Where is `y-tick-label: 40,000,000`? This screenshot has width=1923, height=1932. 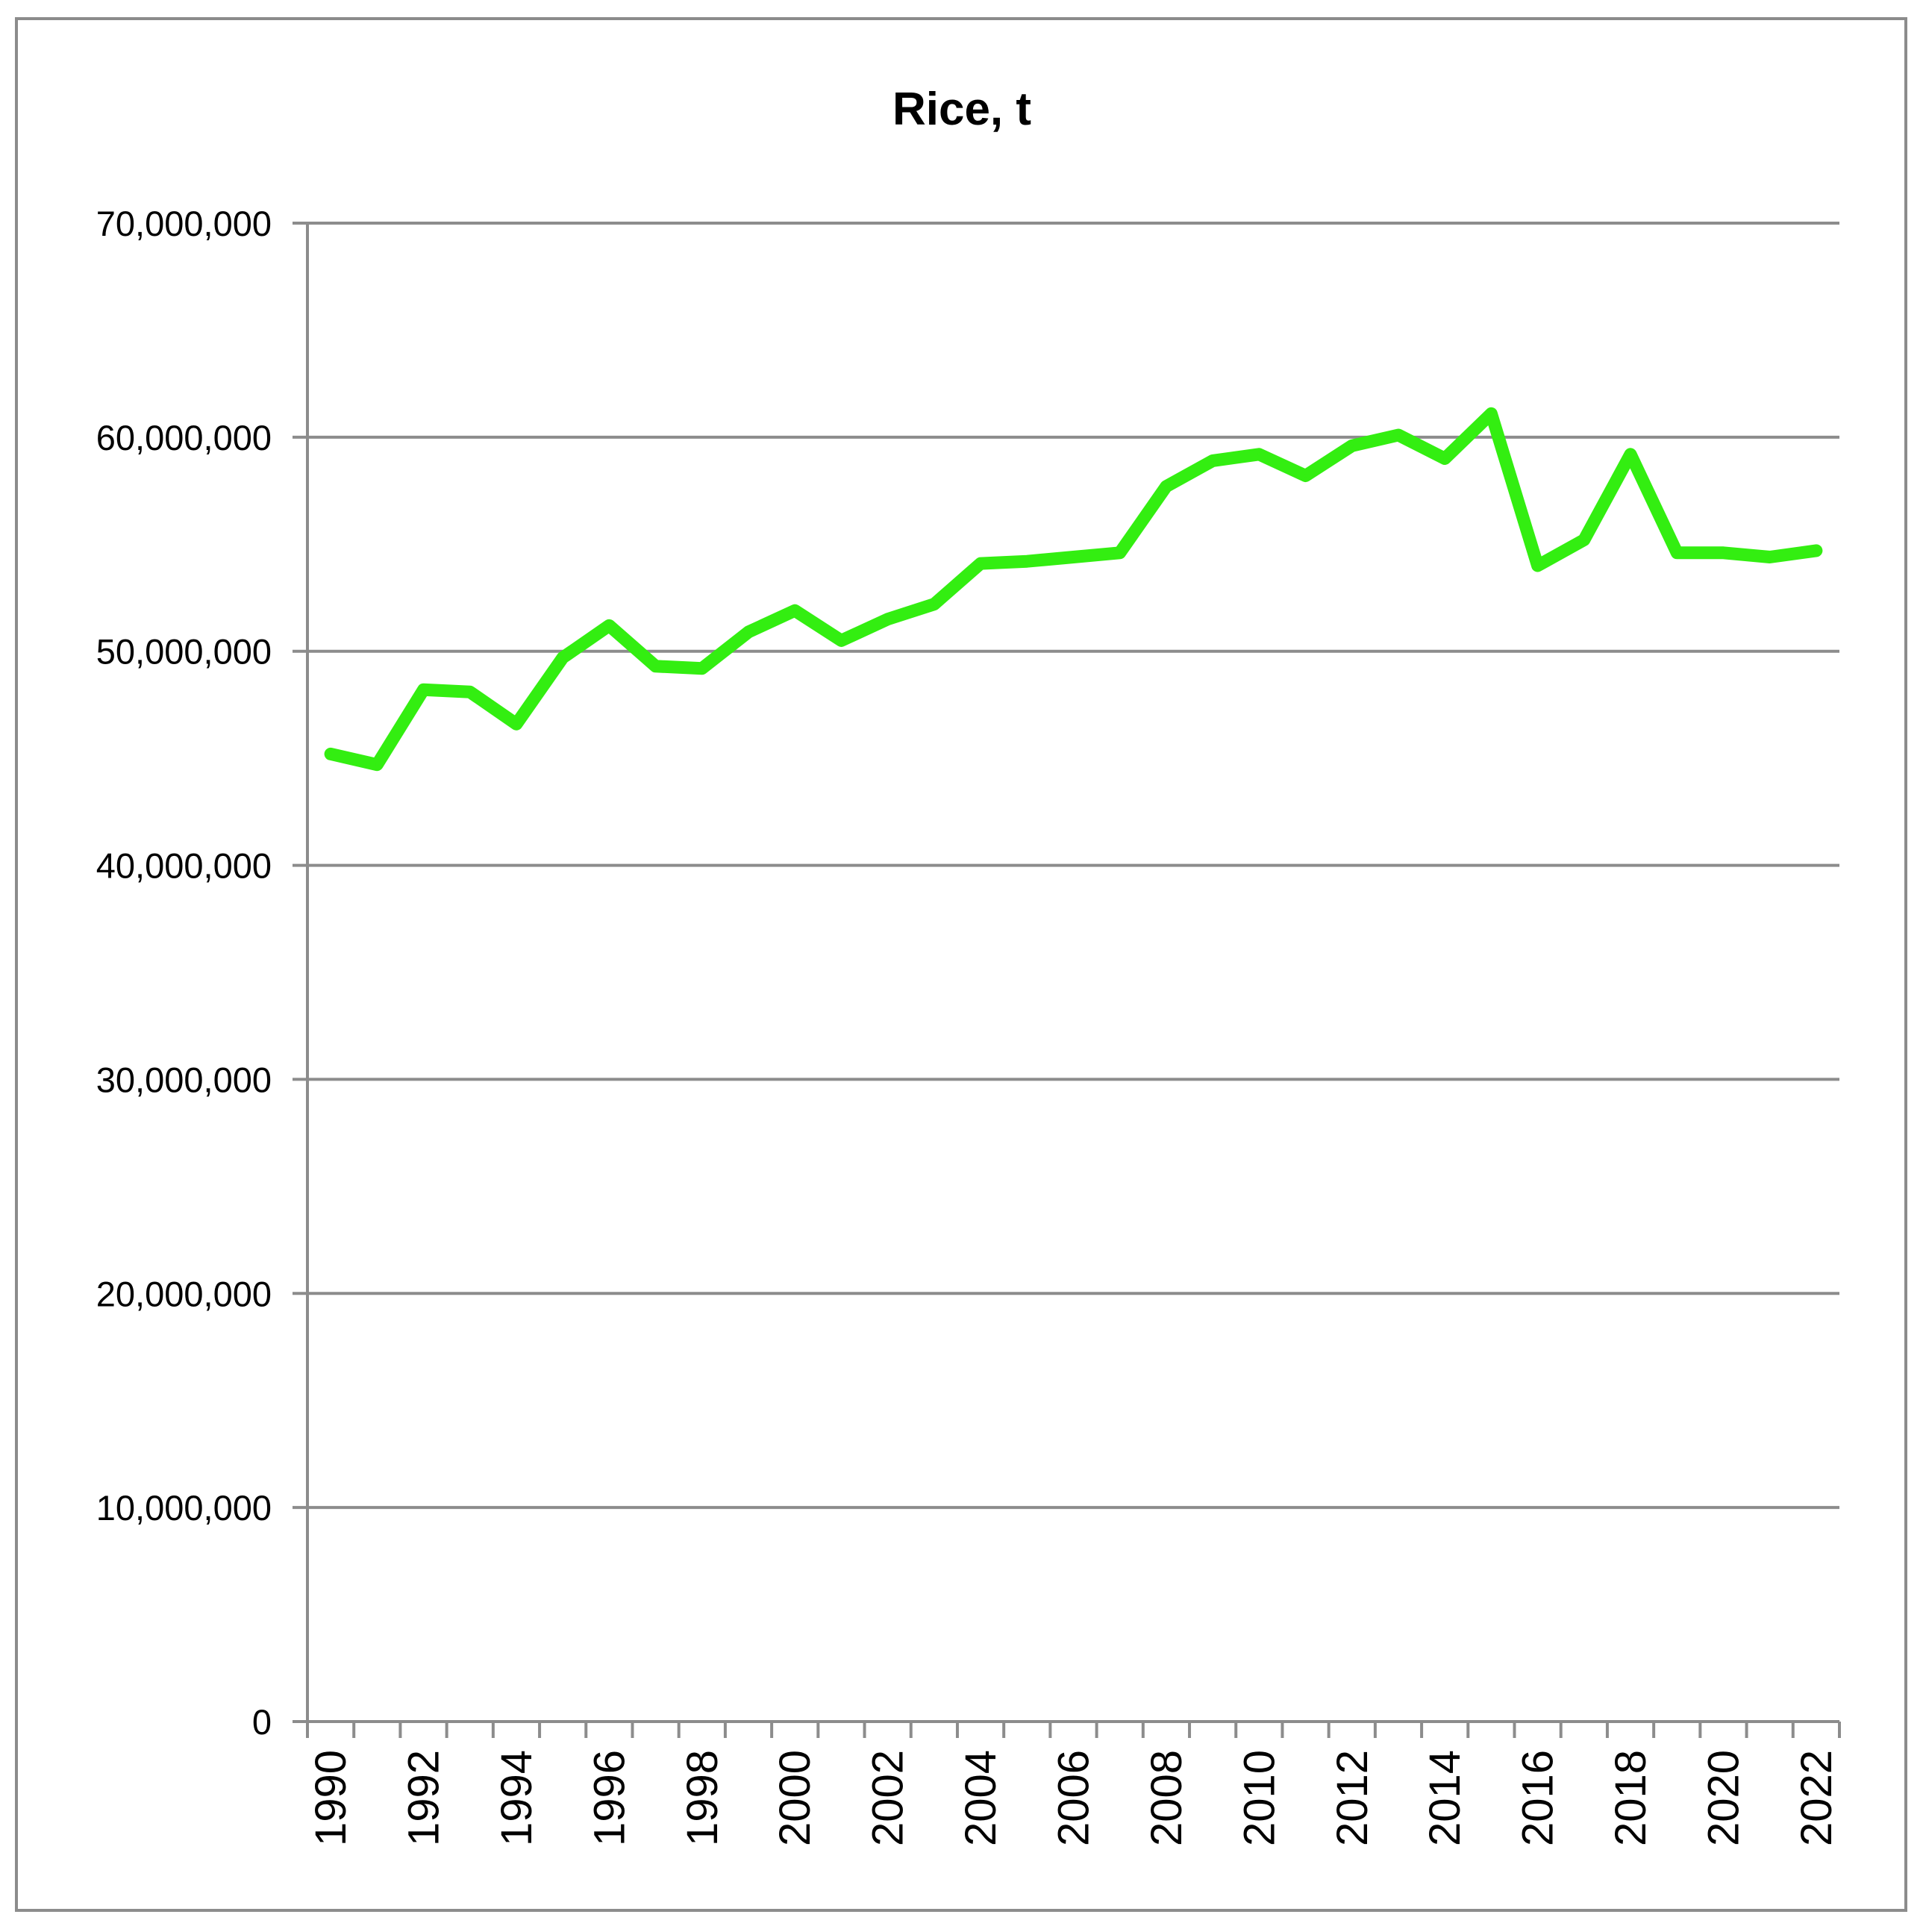 y-tick-label: 40,000,000 is located at coordinates (184, 866).